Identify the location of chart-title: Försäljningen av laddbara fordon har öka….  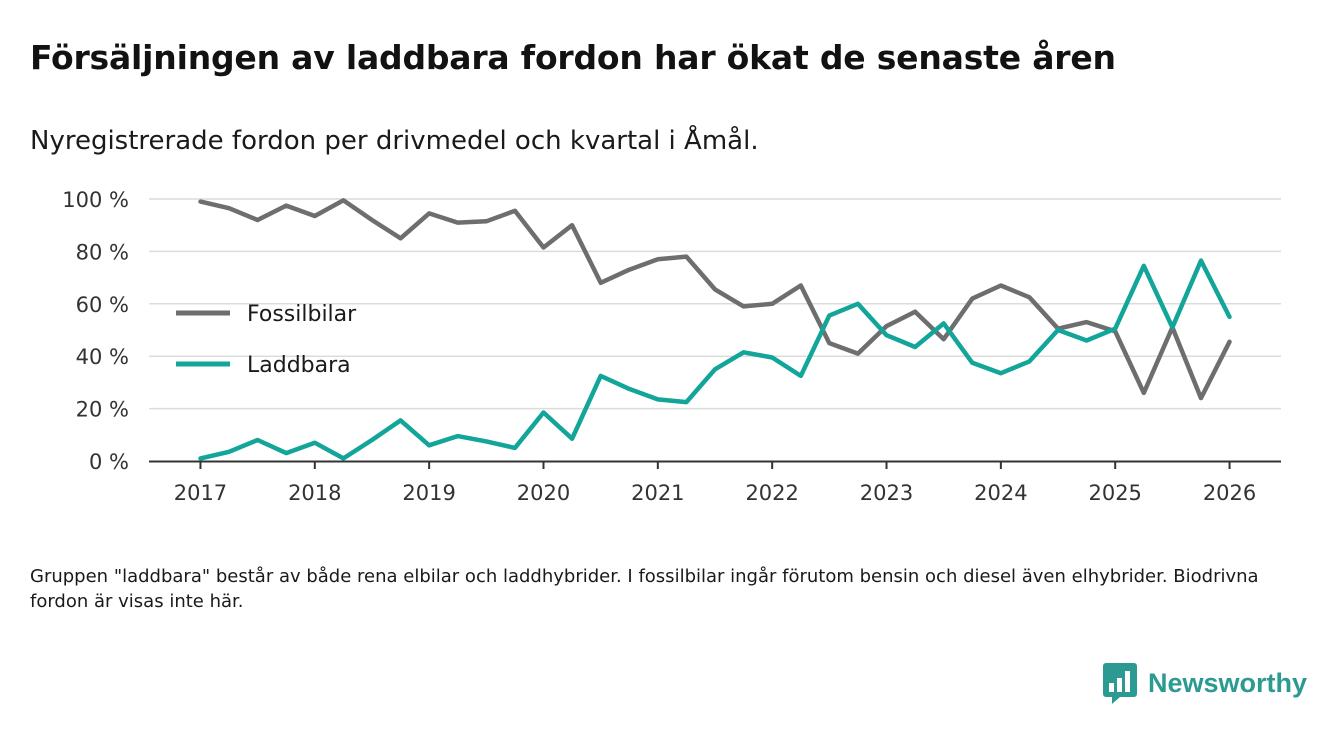
(573, 57).